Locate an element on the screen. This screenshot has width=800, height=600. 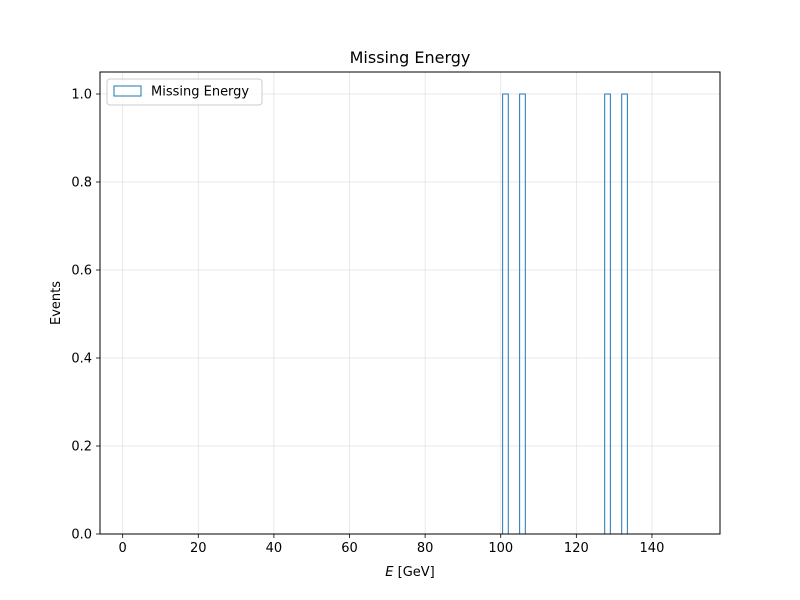
legend-swatch is located at coordinates (127, 91).